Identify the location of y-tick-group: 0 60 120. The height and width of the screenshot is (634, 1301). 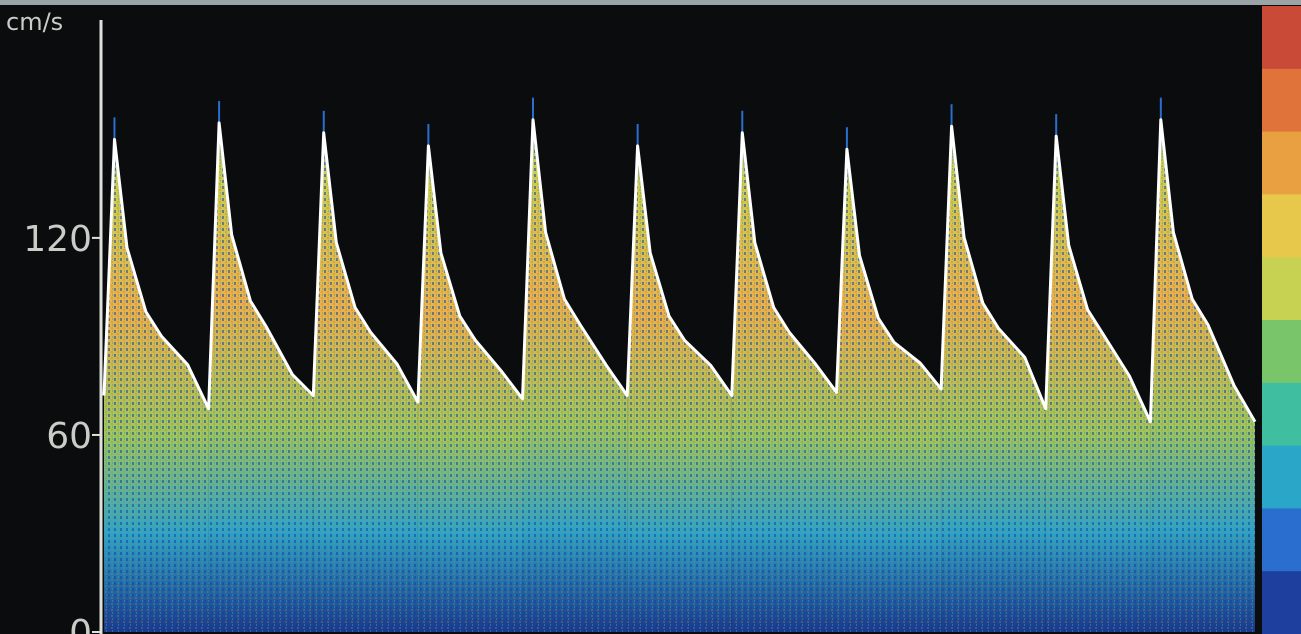
(62, 426).